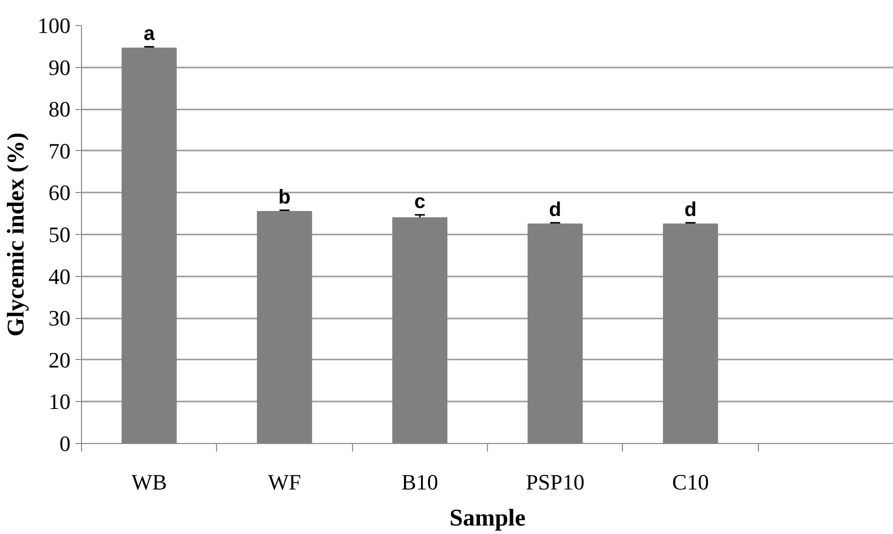 Image resolution: width=893 pixels, height=534 pixels. Describe the element at coordinates (59, 234) in the screenshot. I see `y-tick-label: 50` at that location.